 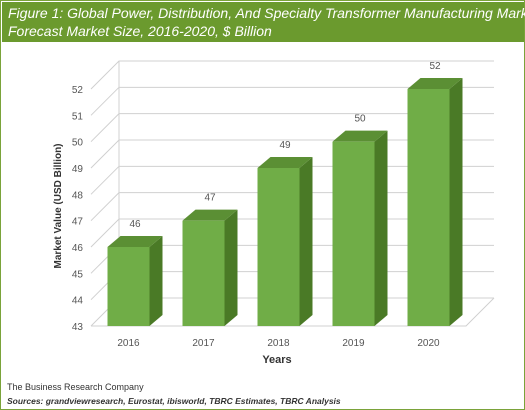 I want to click on bar-2019, so click(x=360, y=228).